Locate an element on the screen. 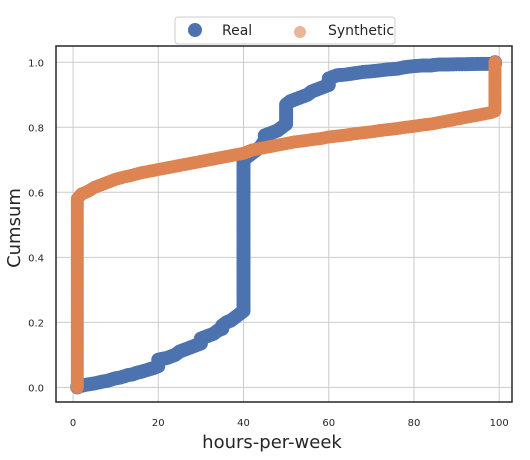  x-axis-label: hours-per-week is located at coordinates (272, 442).